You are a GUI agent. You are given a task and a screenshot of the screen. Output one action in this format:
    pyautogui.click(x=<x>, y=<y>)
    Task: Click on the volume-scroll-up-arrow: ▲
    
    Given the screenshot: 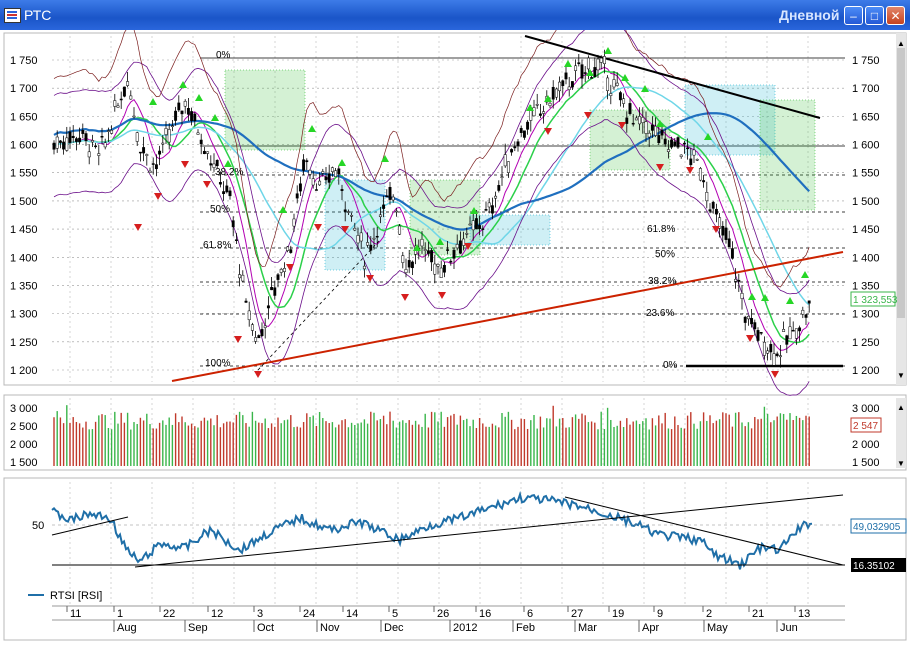 What is the action you would take?
    pyautogui.click(x=901, y=407)
    